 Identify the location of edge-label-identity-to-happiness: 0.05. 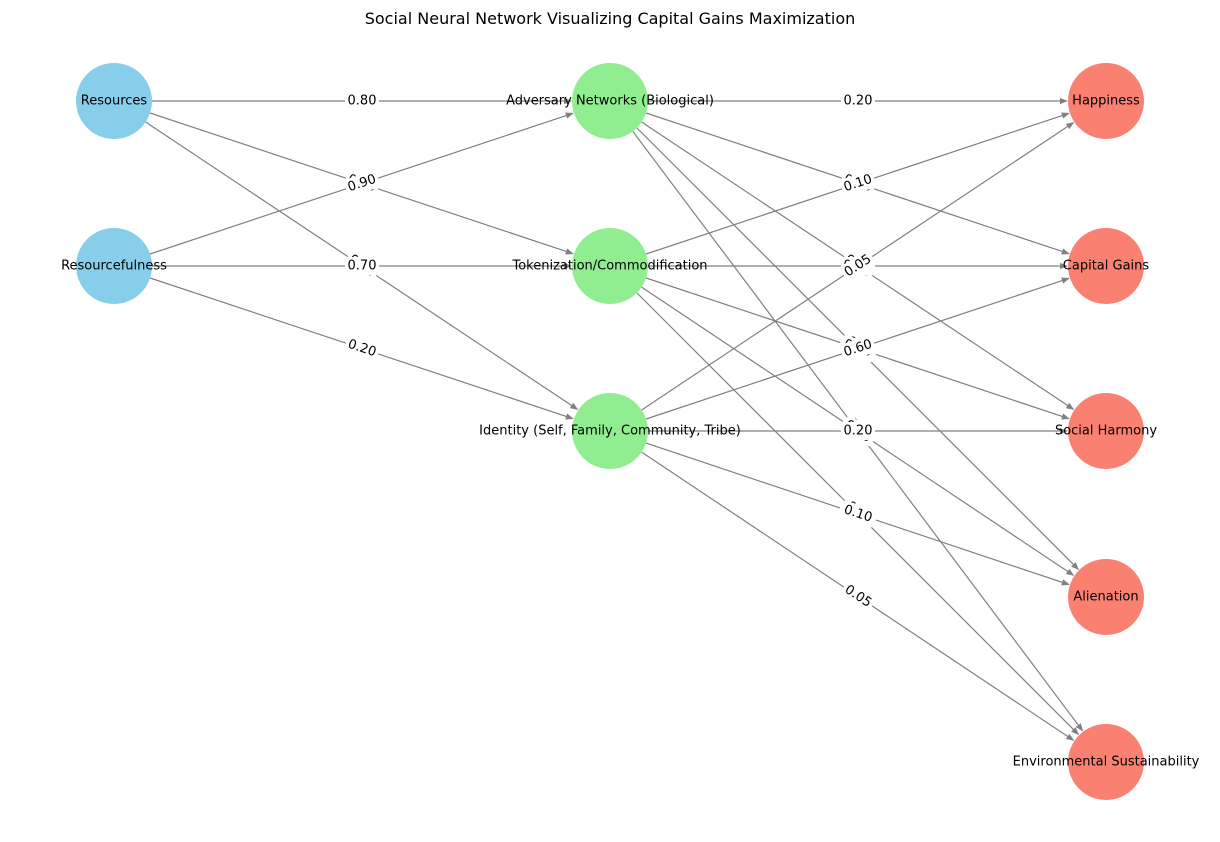
(858, 266).